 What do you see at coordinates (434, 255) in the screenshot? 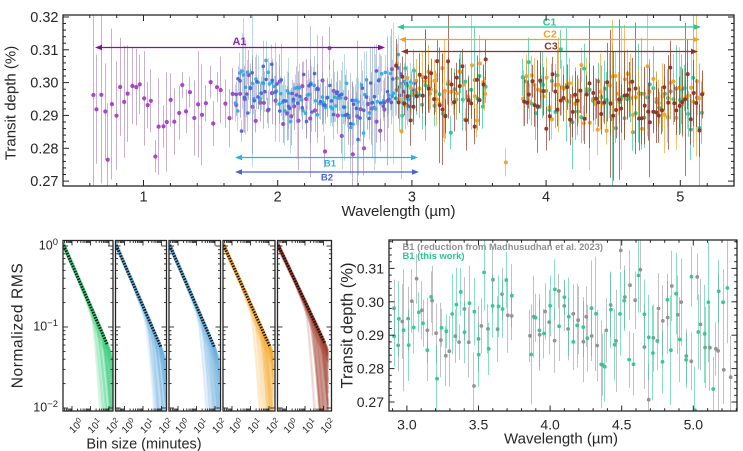
I see `svg-text: B1 (this work)` at bounding box center [434, 255].